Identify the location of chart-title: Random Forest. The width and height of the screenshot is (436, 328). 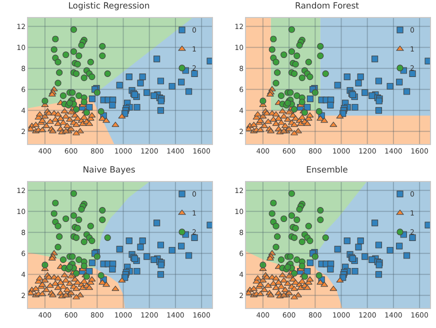
(327, 6).